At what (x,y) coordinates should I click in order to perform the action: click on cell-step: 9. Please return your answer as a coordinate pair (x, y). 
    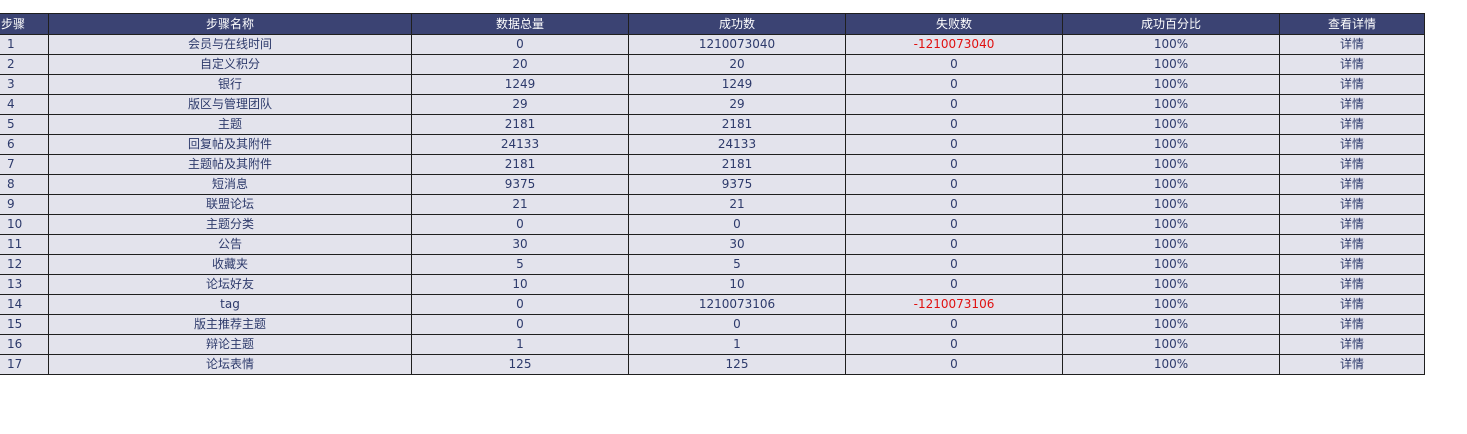
    Looking at the image, I should click on (24, 204).